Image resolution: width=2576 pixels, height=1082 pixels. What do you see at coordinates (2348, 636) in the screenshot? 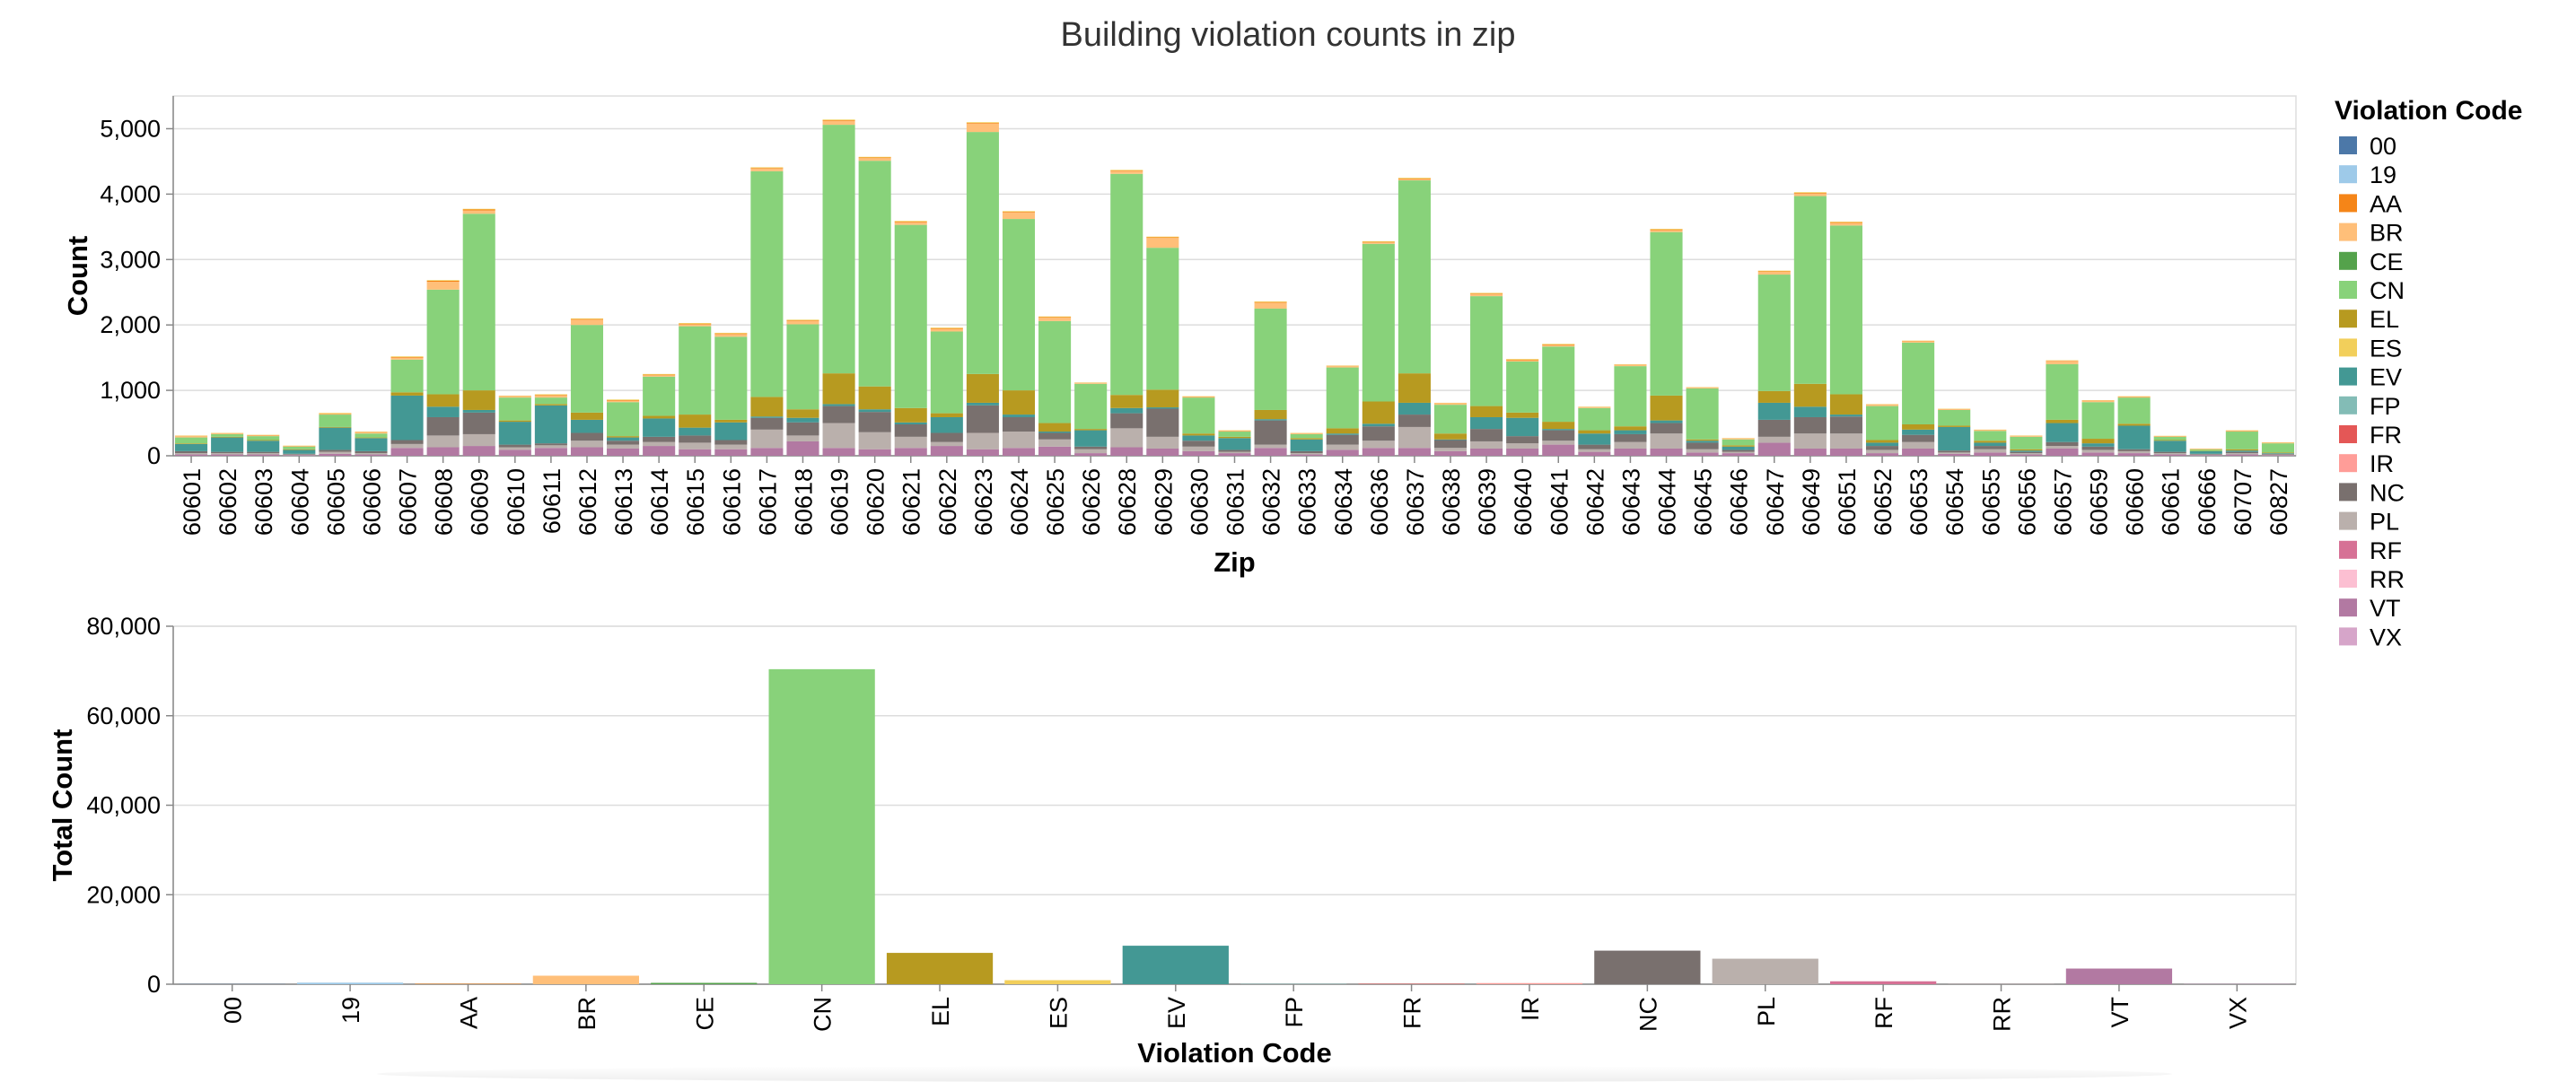
I see `legend-swatch-vx` at bounding box center [2348, 636].